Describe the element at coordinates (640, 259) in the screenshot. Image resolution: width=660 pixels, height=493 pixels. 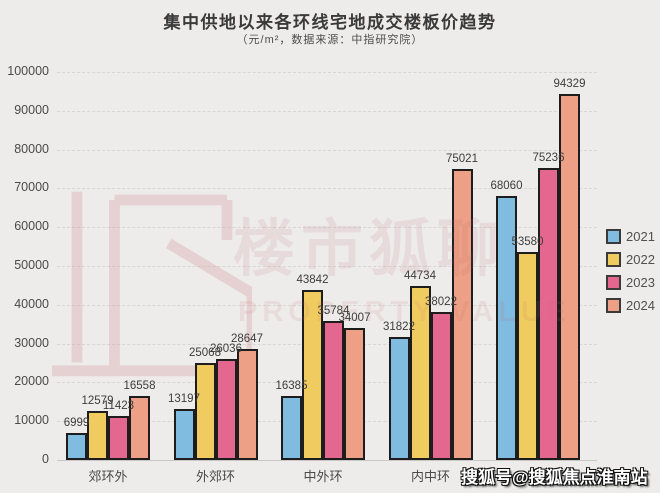
I see `legend-label: 2022` at that location.